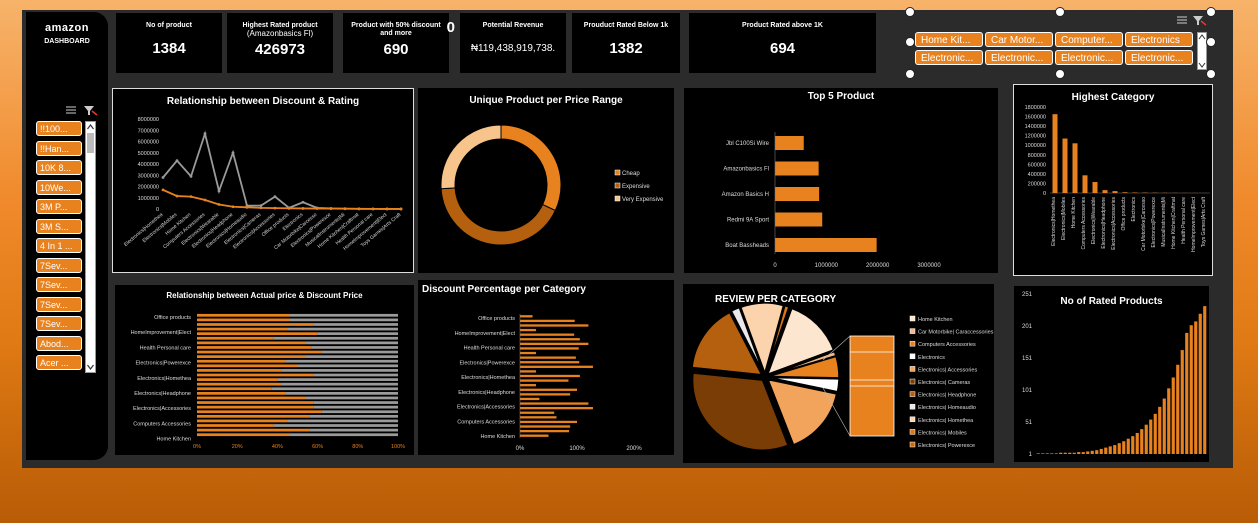 The width and height of the screenshot is (1258, 523). I want to click on resize-handle-tr, so click(1211, 12).